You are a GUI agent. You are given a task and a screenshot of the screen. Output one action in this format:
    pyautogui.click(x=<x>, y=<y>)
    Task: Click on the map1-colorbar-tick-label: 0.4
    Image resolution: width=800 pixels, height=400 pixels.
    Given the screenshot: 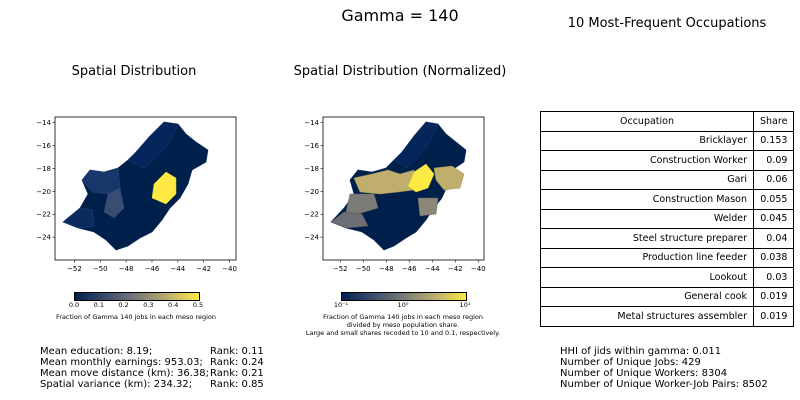 What is the action you would take?
    pyautogui.click(x=173, y=305)
    